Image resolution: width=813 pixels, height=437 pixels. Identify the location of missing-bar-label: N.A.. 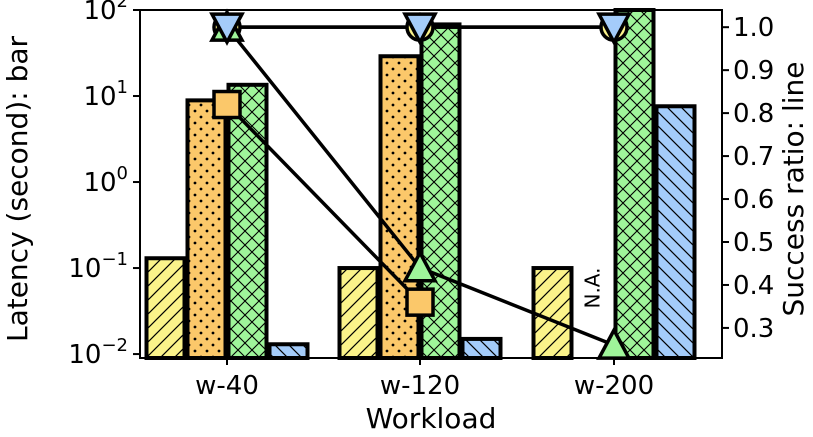
(593, 287).